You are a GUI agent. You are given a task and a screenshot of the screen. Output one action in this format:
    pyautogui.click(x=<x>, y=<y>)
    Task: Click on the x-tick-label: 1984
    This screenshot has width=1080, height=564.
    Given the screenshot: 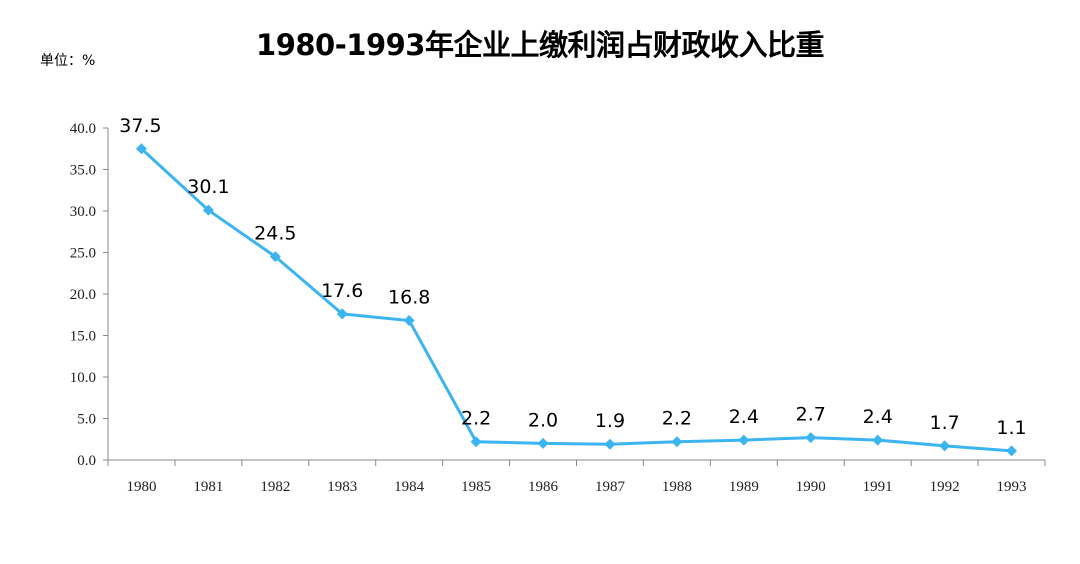 What is the action you would take?
    pyautogui.click(x=409, y=487)
    